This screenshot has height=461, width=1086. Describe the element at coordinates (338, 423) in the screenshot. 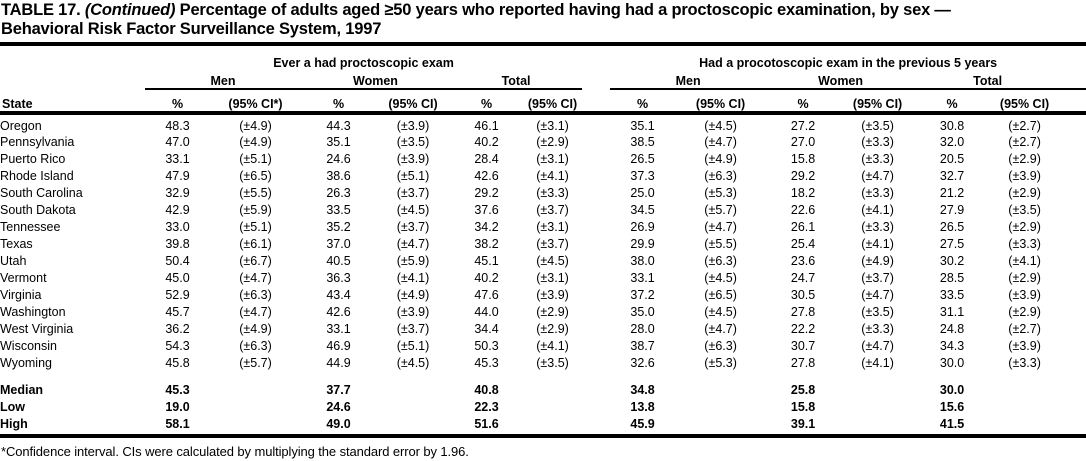

I see `summary-value-cell: 49.0` at that location.